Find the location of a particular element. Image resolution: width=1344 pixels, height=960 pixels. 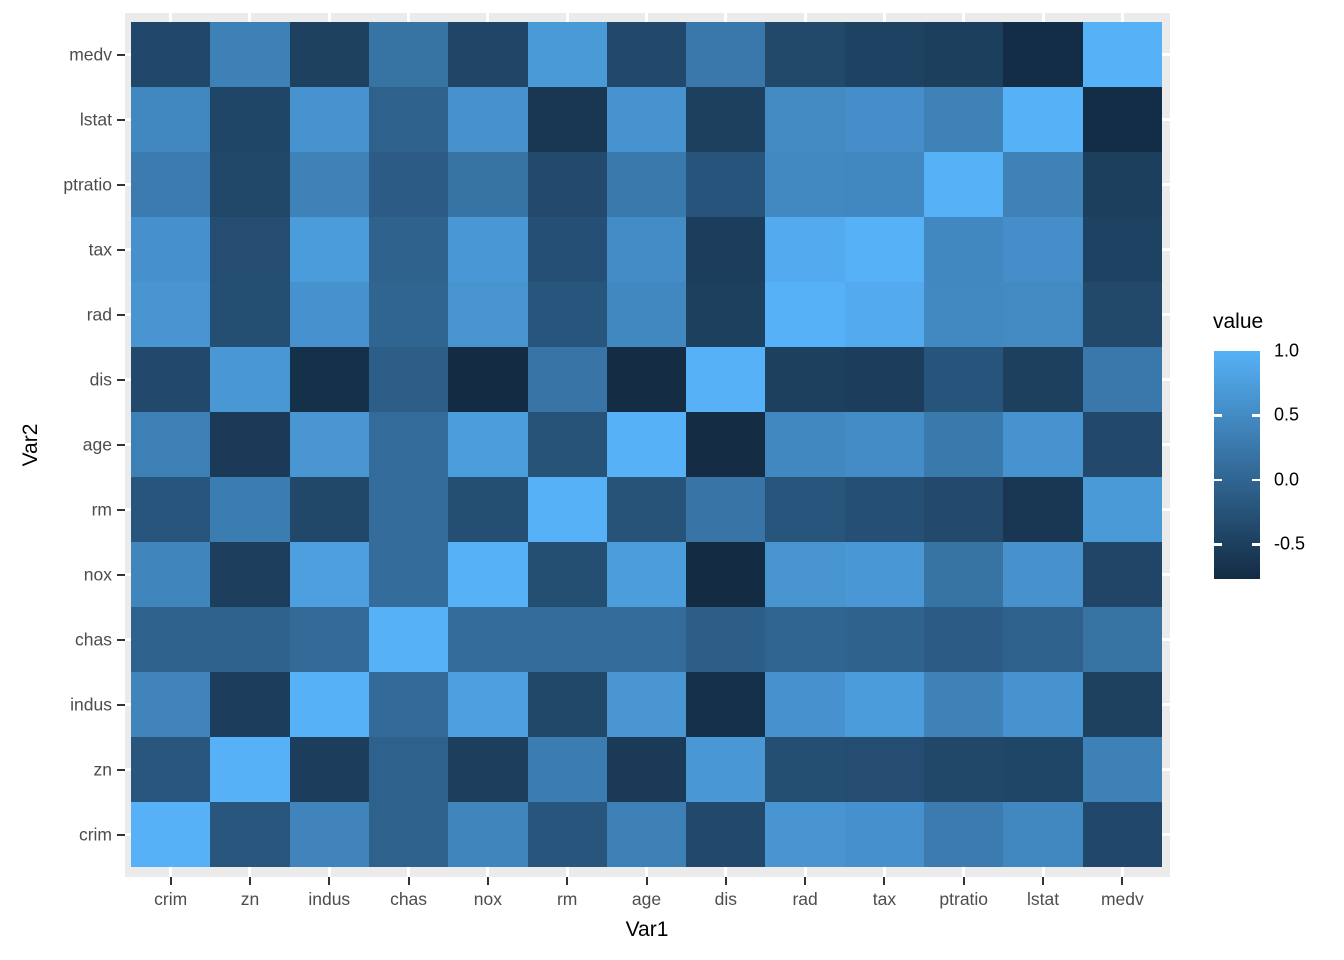

x-axis-tick-label: dis is located at coordinates (725, 899).